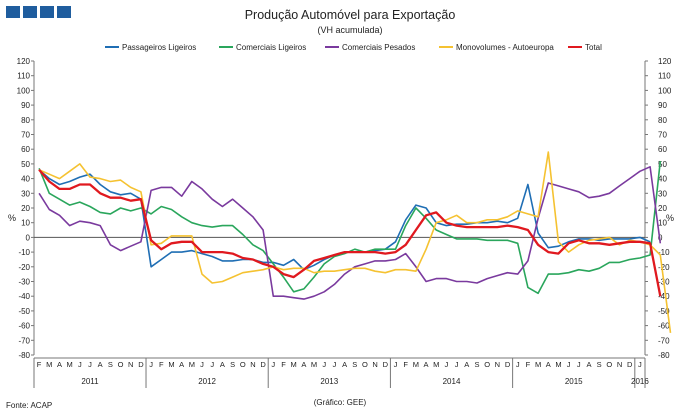  I want to click on y-tick-label: -20, so click(664, 267).